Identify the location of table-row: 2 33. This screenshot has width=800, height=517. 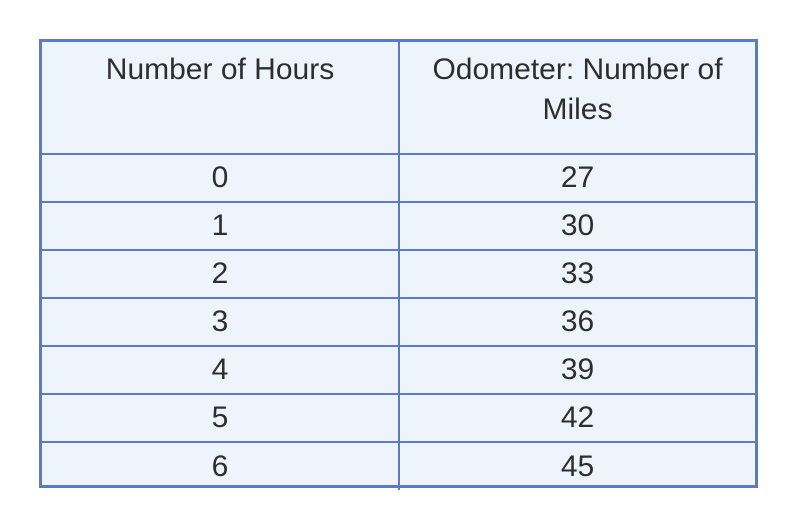
(398, 274).